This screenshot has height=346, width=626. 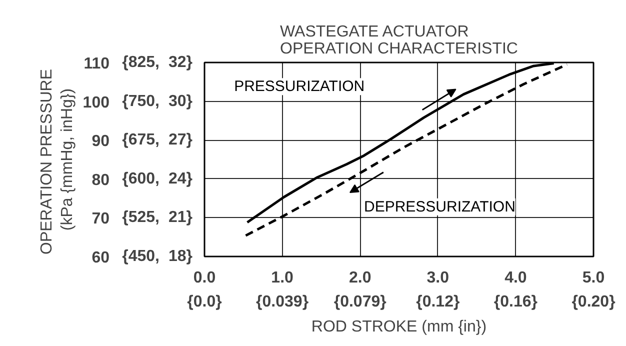 What do you see at coordinates (594, 302) in the screenshot?
I see `x2-tick-label: {0.20}` at bounding box center [594, 302].